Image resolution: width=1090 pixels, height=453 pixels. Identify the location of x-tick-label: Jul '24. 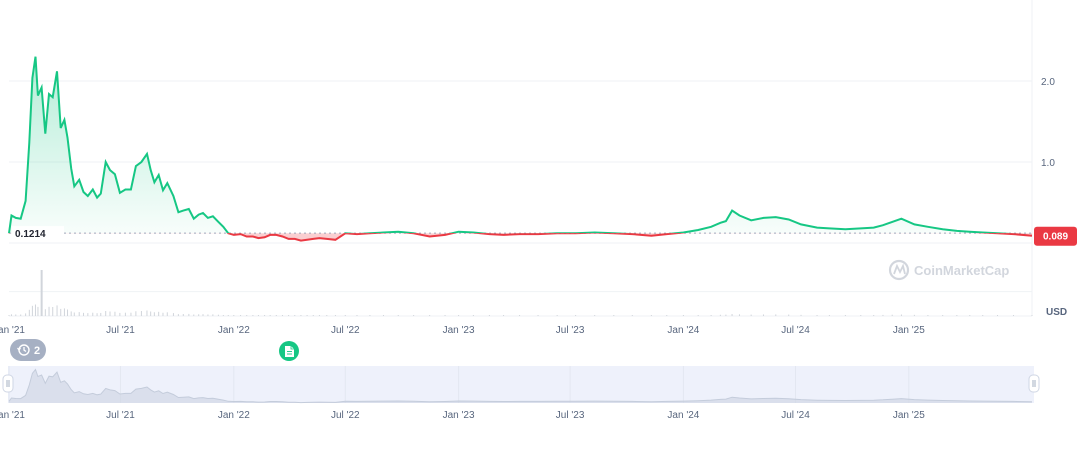
(795, 330).